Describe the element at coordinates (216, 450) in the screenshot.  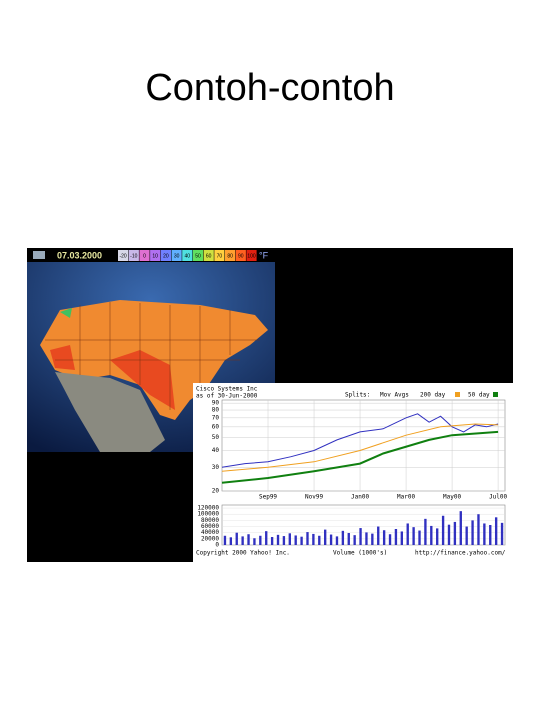
I see `y-tick-label: 40` at that location.